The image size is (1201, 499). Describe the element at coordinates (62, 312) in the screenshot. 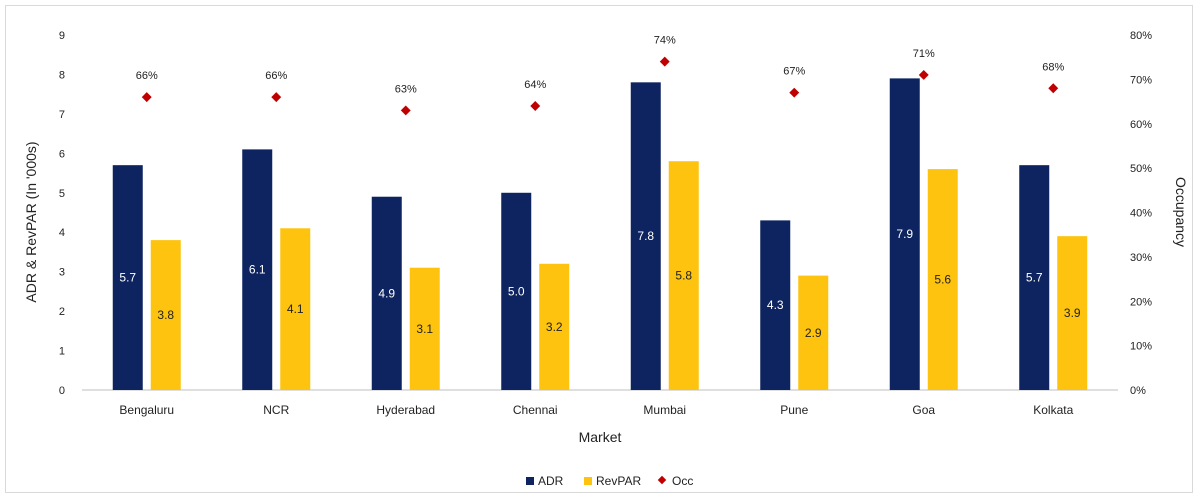

I see `y-tick-label: 2` at that location.